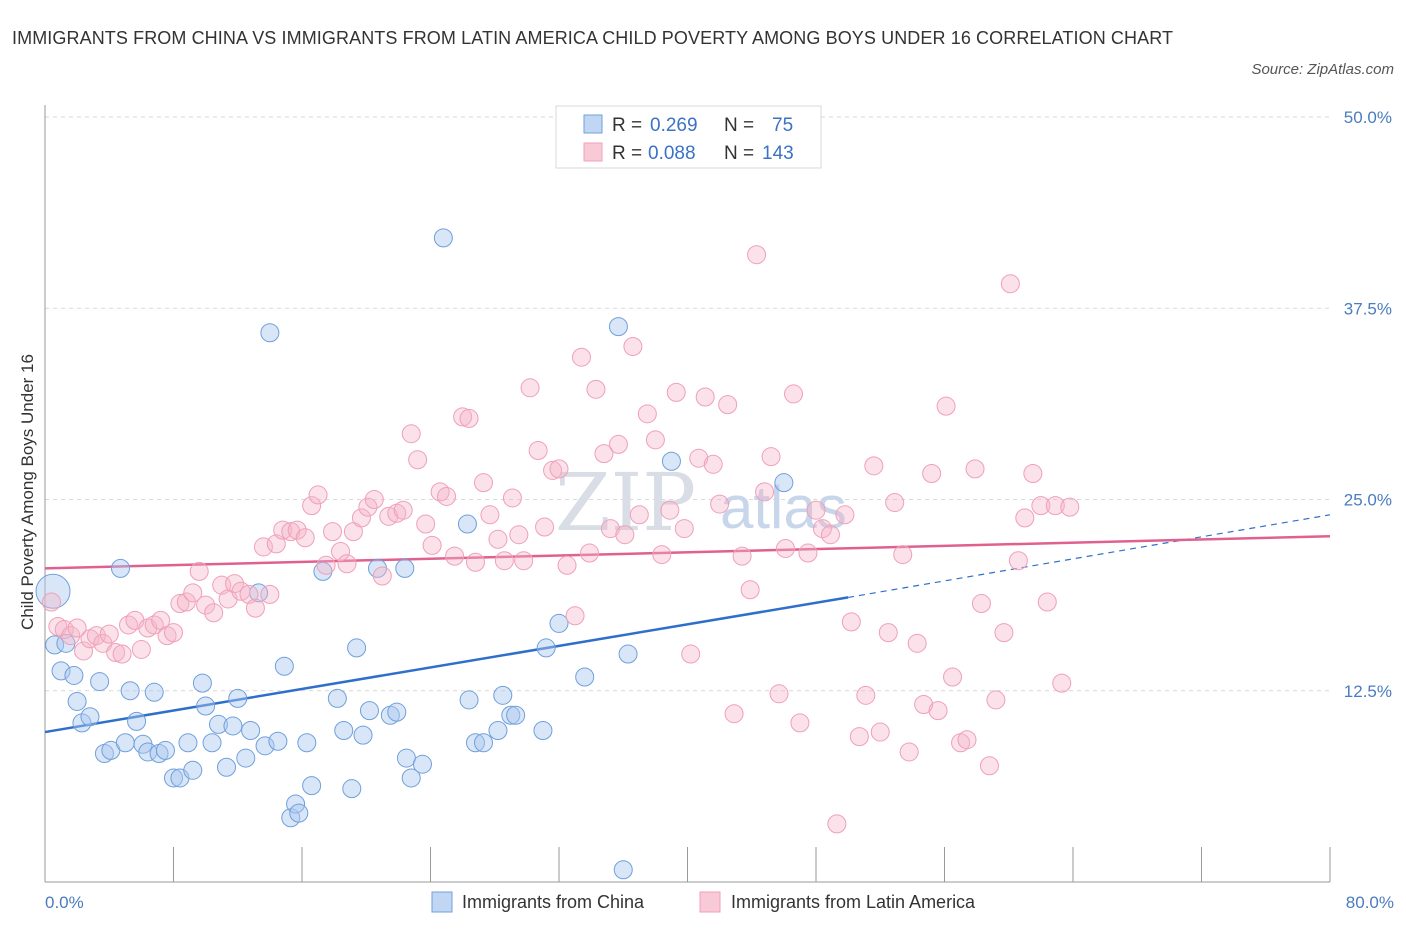  I want to click on trend-line-china, so click(446, 665).